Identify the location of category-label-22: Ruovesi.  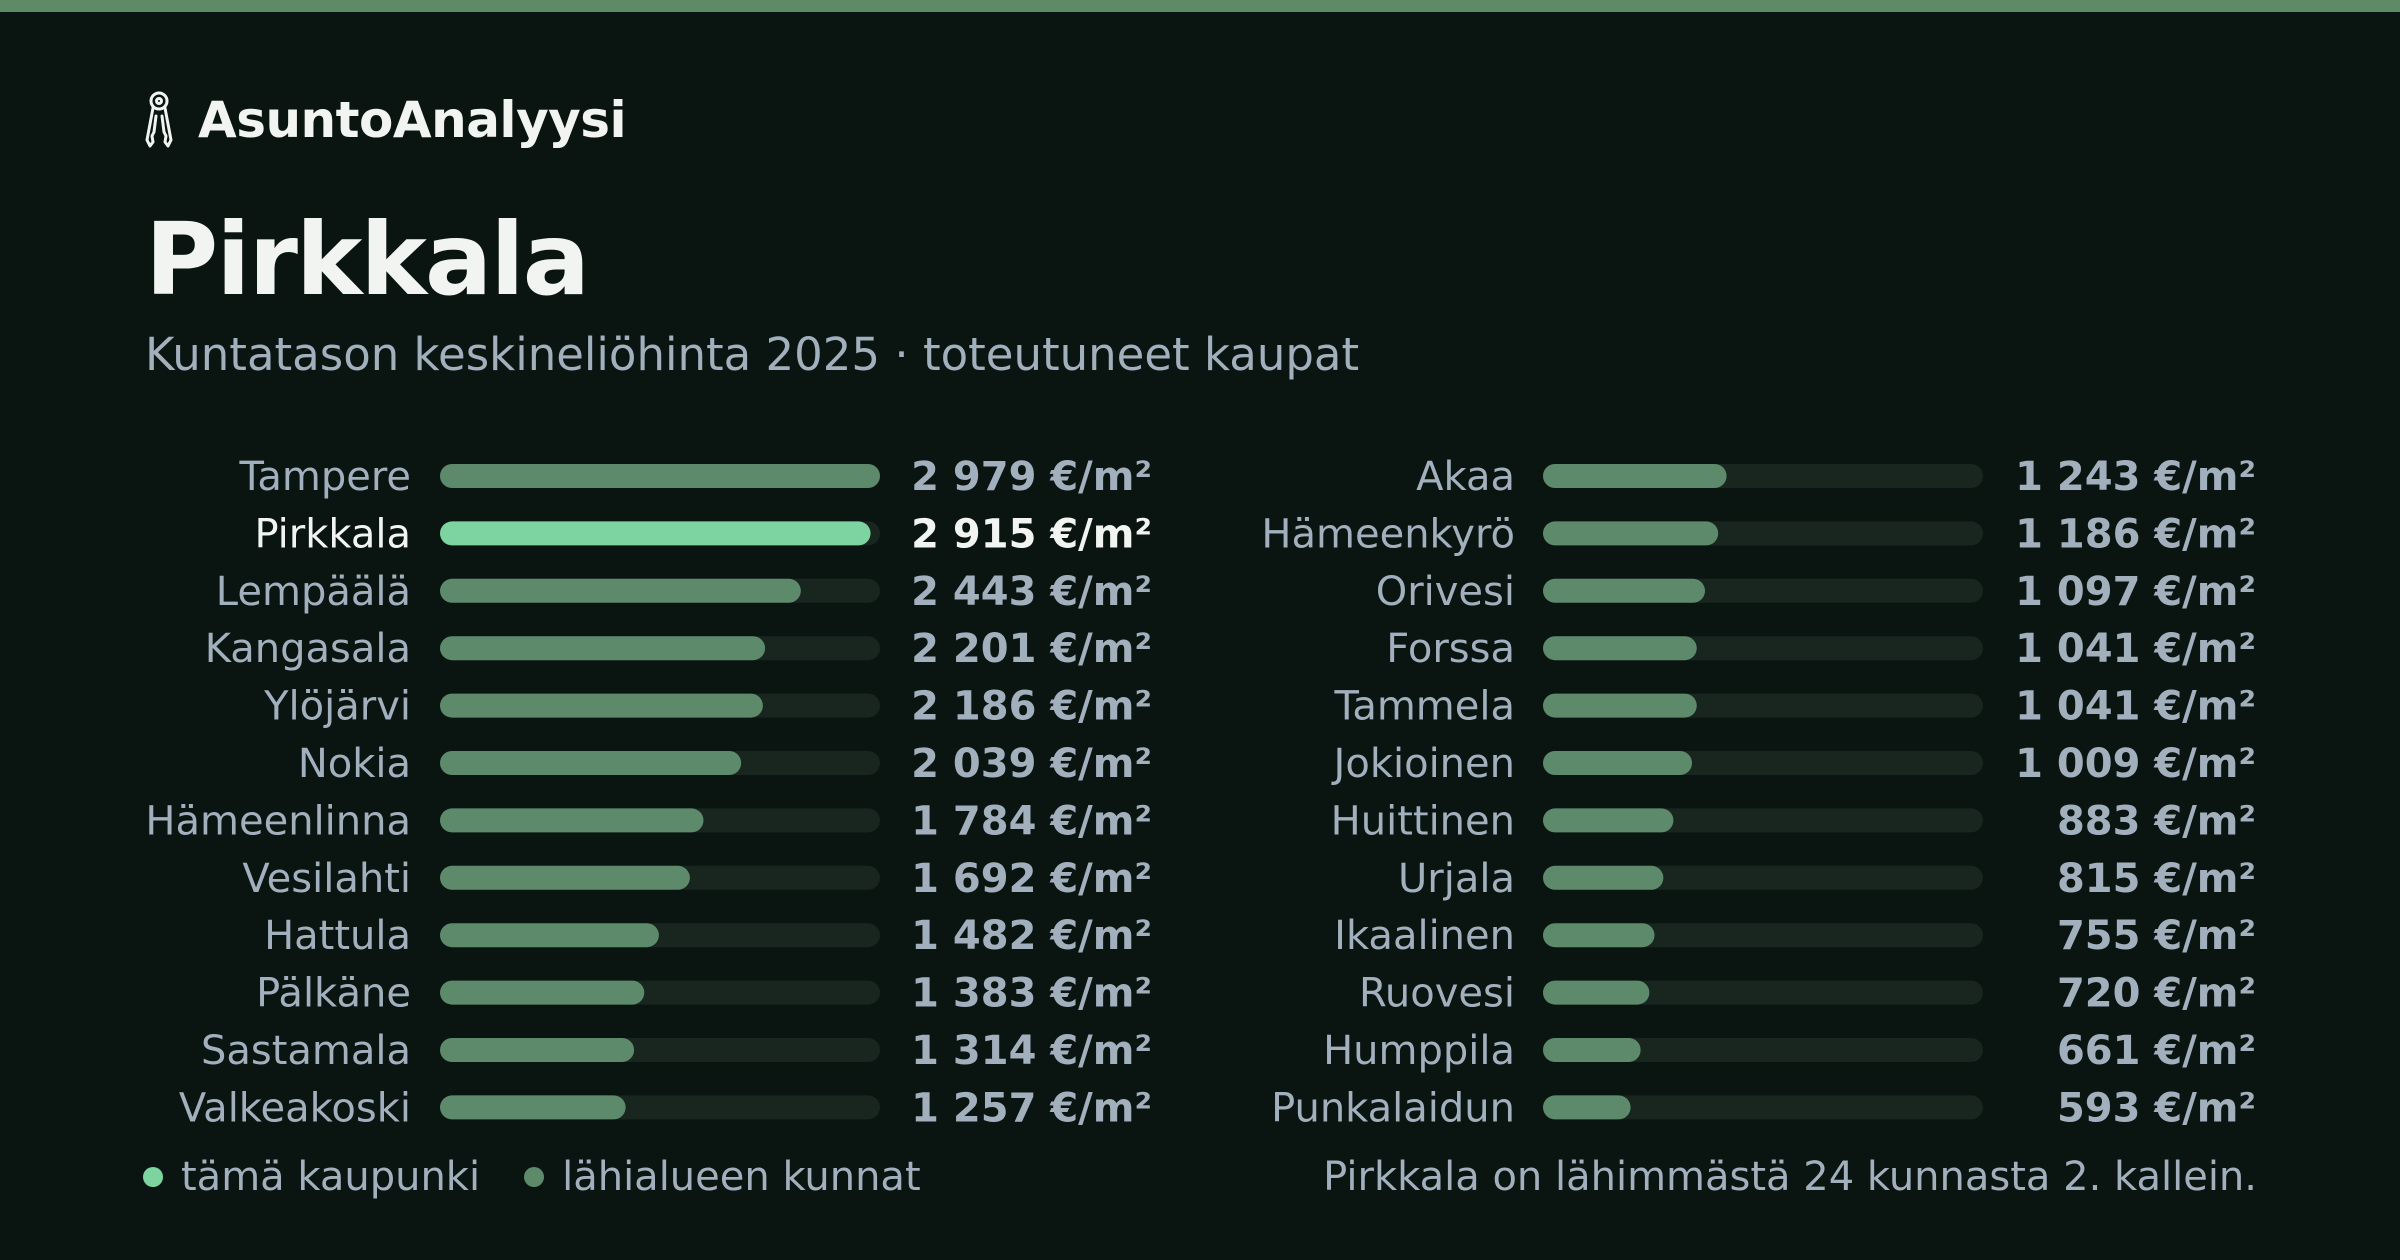
(1437, 994).